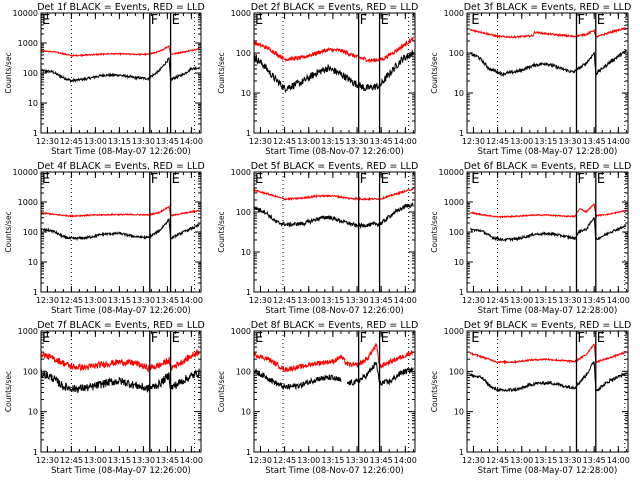 The height and width of the screenshot is (480, 640). What do you see at coordinates (548, 325) in the screenshot?
I see `panel-title: Det 9f BLACK = Events, RED = LLD` at bounding box center [548, 325].